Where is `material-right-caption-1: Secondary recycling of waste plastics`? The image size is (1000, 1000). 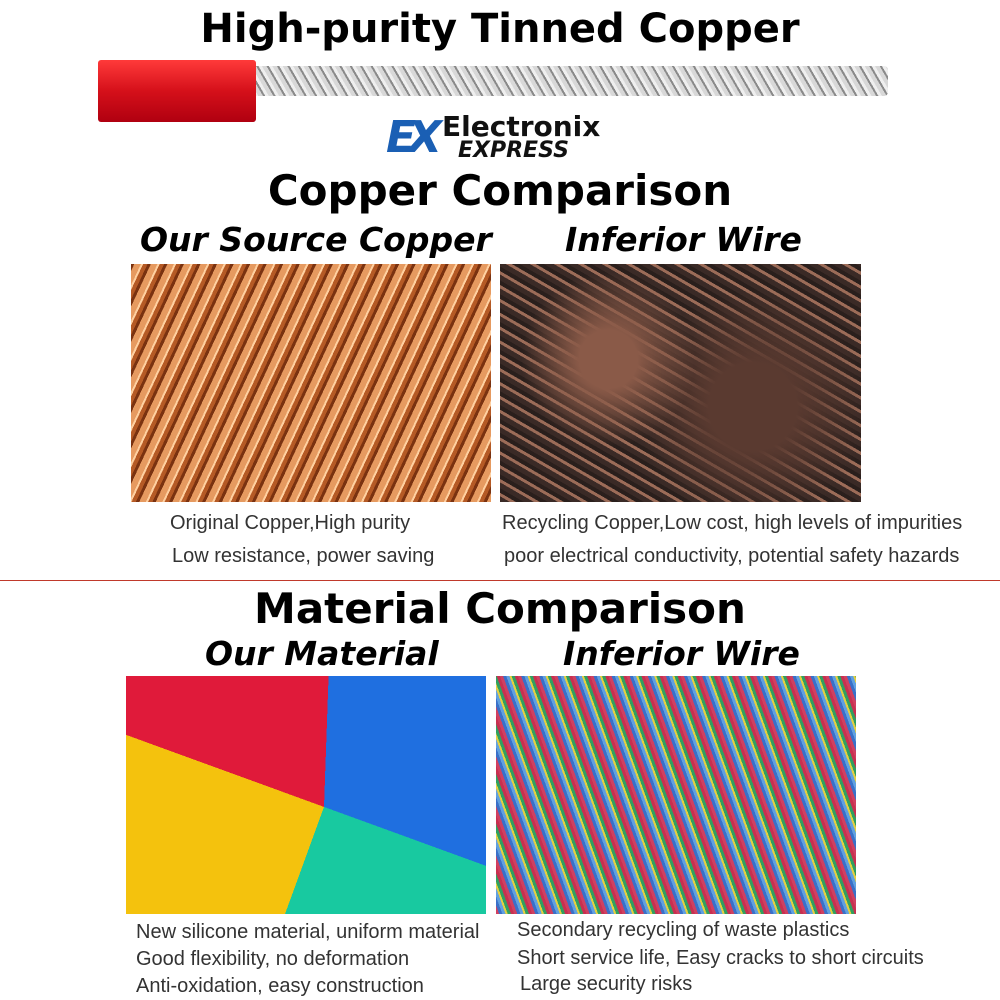 material-right-caption-1: Secondary recycling of waste plastics is located at coordinates (683, 930).